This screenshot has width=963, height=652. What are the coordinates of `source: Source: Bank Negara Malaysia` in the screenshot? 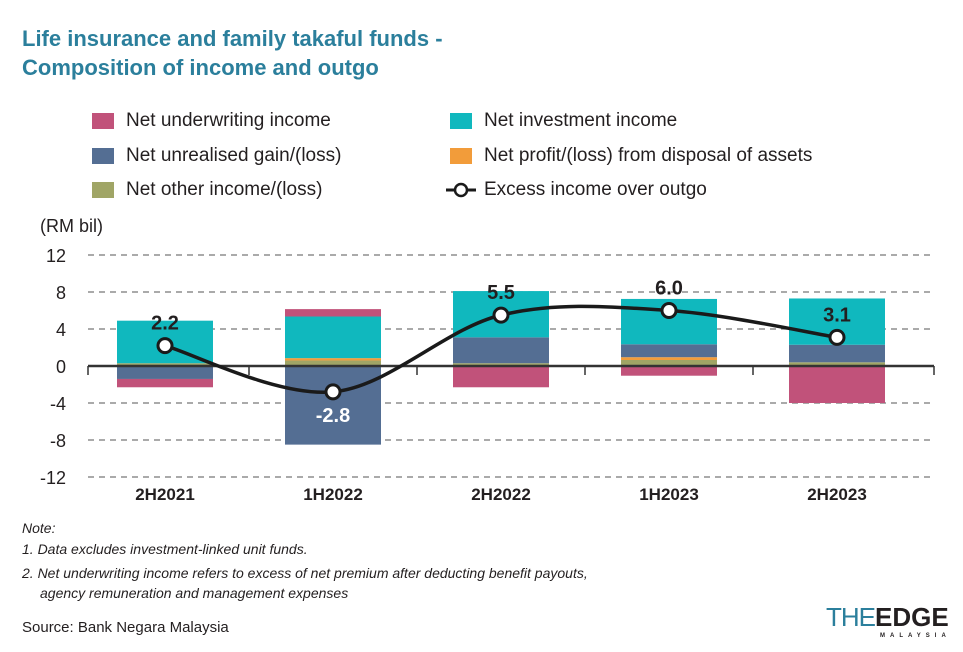 It's located at (125, 627).